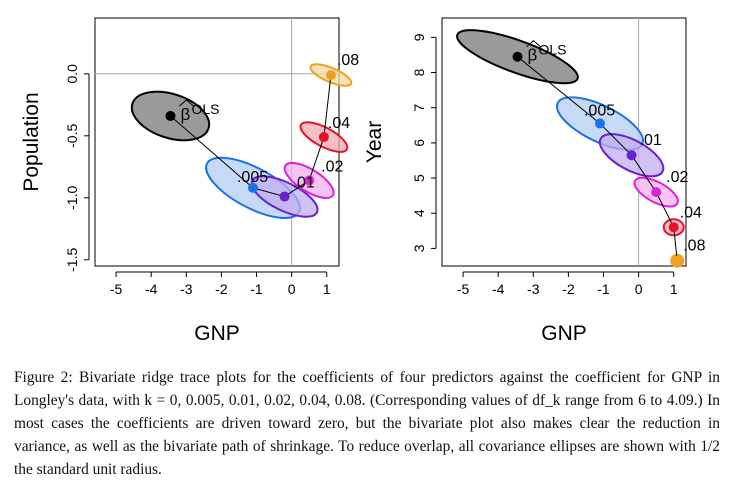 Image resolution: width=734 pixels, height=486 pixels. Describe the element at coordinates (419, 143) in the screenshot. I see `y-tick-label-3: 6` at that location.